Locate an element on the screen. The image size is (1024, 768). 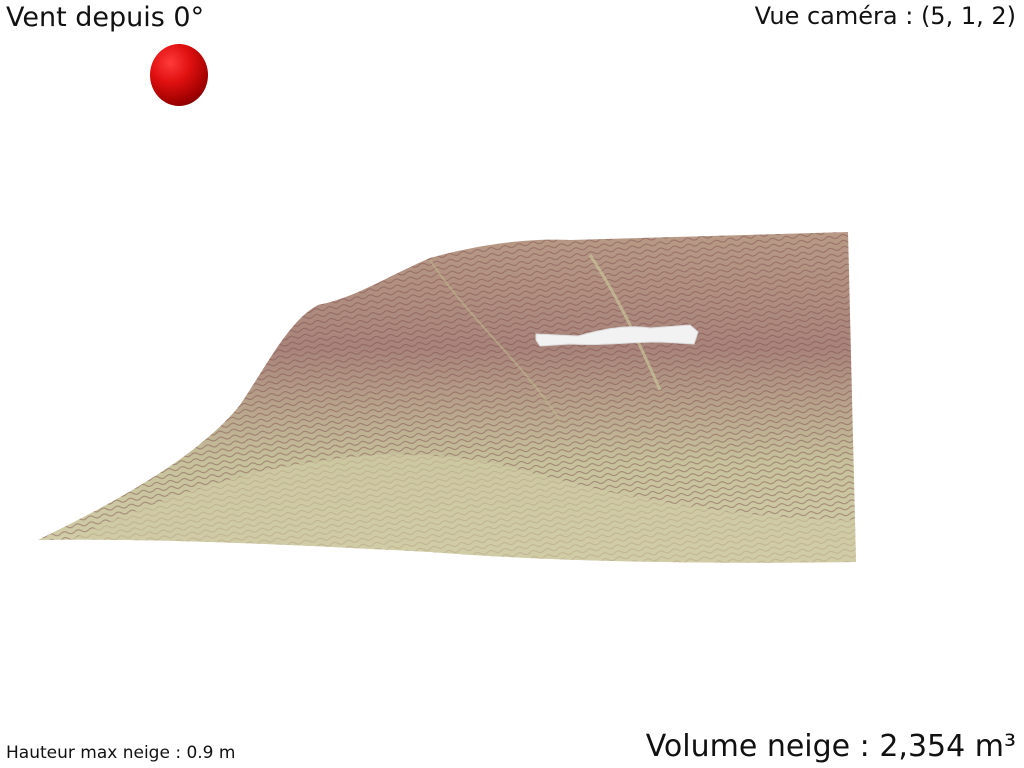
camera-view-label: Vue caméra : (5, 1, 2) is located at coordinates (885, 16).